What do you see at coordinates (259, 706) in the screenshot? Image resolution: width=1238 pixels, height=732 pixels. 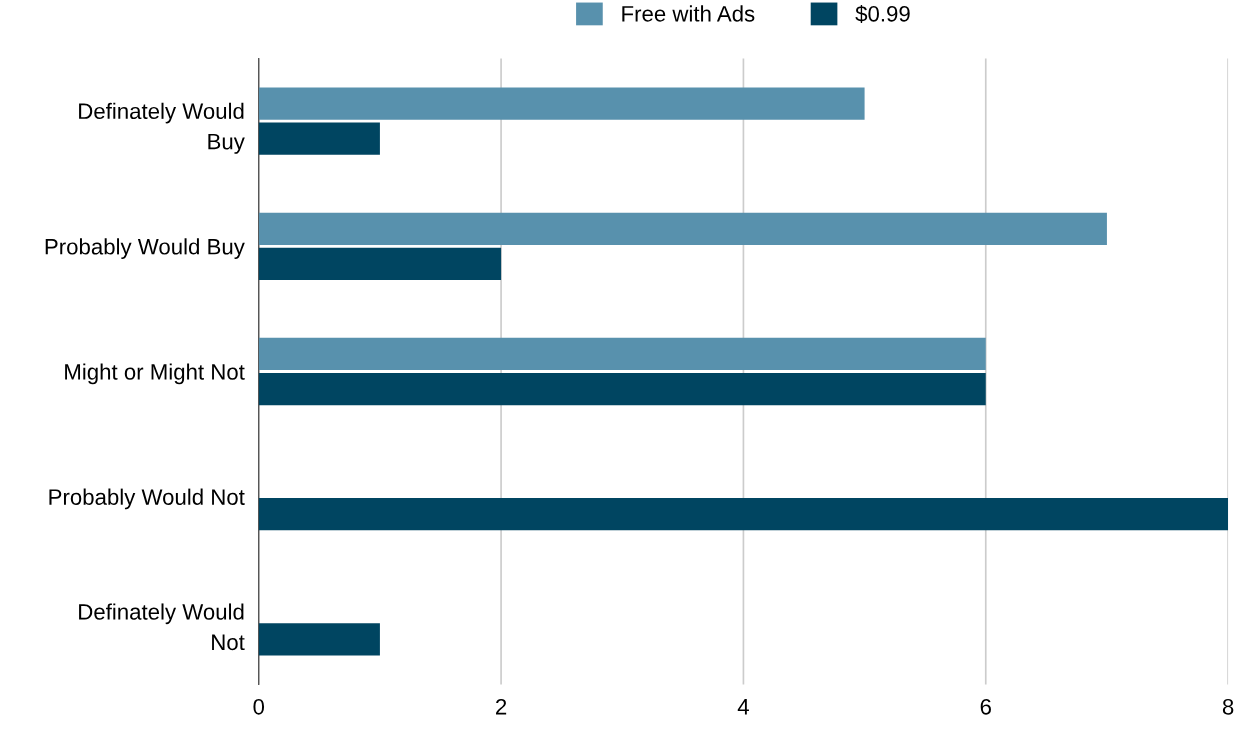 I see `x-tick-label: 0` at bounding box center [259, 706].